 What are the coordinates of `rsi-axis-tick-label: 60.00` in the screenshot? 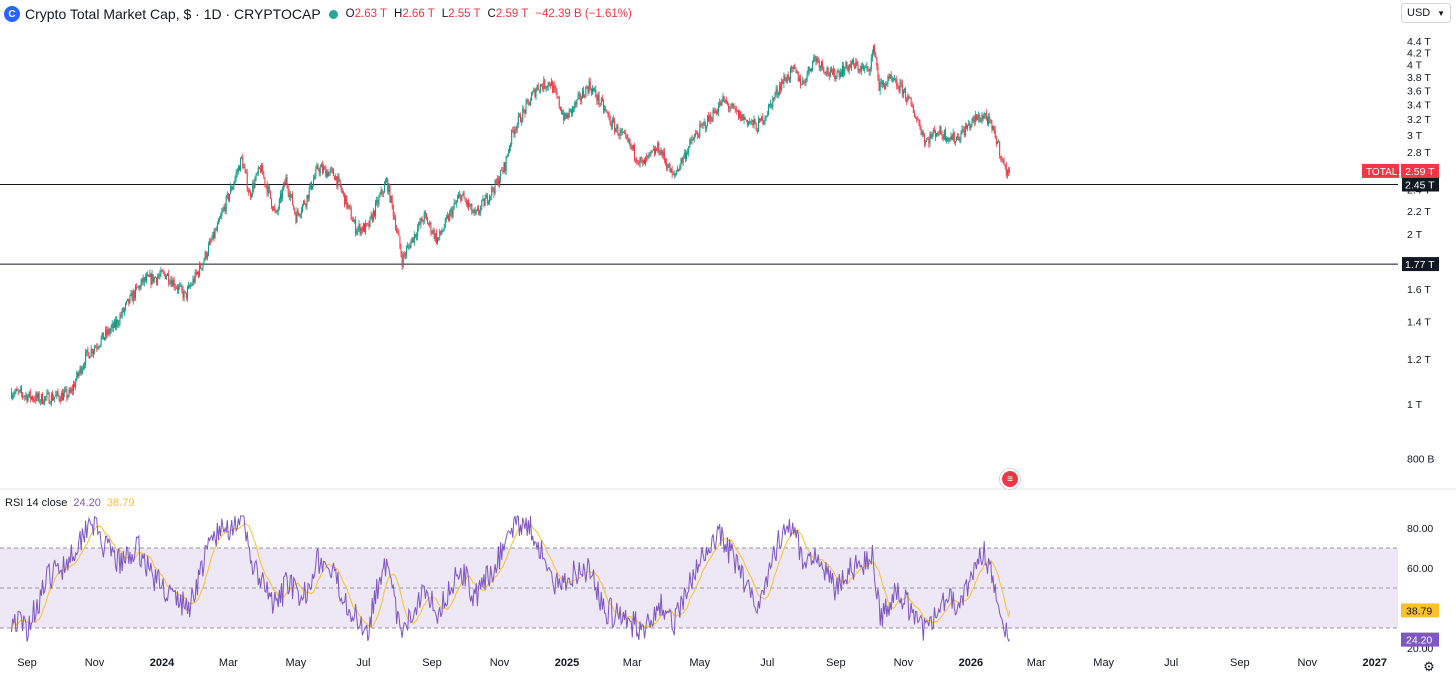 It's located at (1420, 569).